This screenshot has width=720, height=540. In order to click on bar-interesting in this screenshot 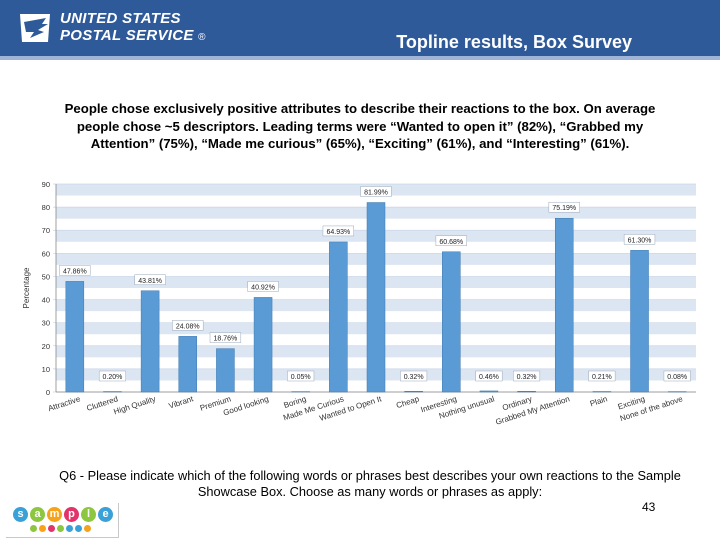, I will do `click(451, 322)`.